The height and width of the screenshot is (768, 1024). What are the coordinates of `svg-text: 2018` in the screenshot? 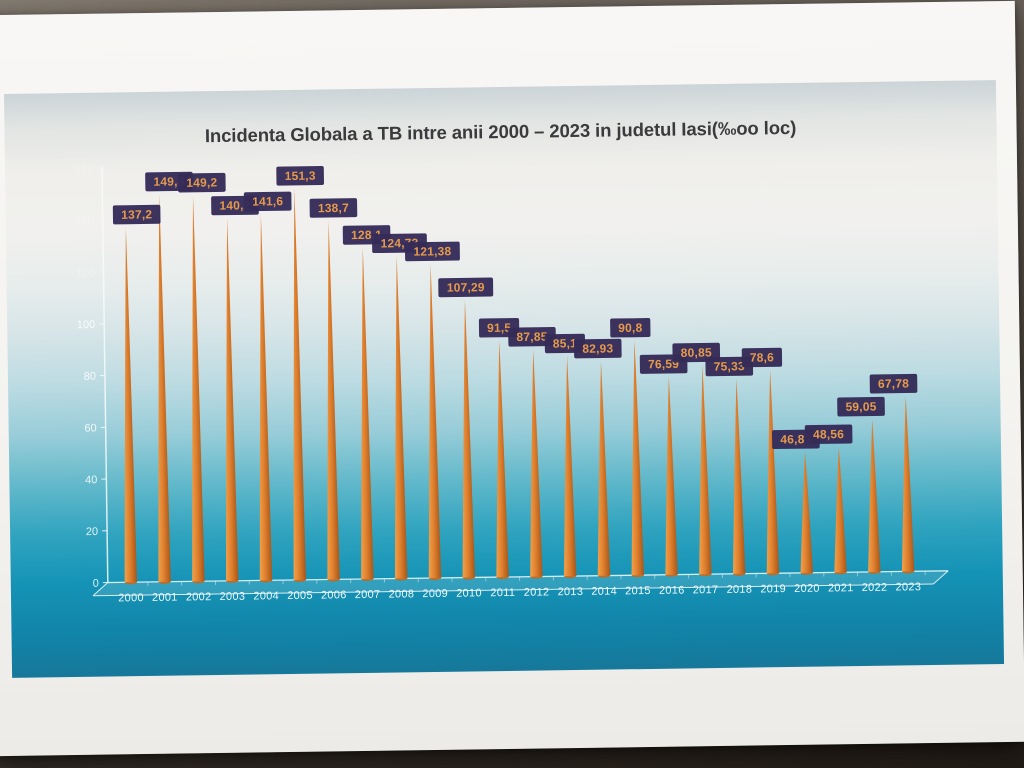 It's located at (739, 590).